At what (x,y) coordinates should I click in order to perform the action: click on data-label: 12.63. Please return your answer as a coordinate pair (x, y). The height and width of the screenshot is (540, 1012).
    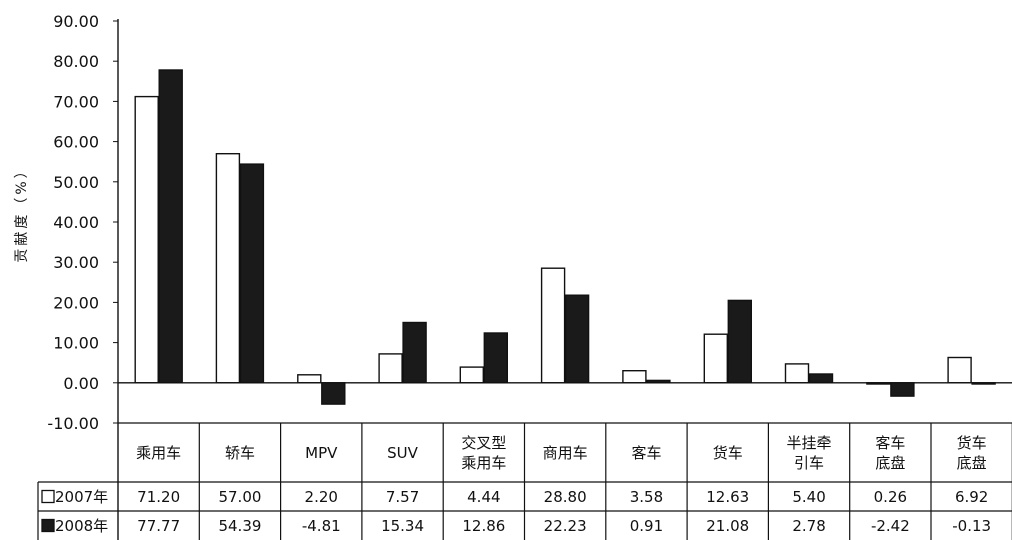
    Looking at the image, I should click on (727, 497).